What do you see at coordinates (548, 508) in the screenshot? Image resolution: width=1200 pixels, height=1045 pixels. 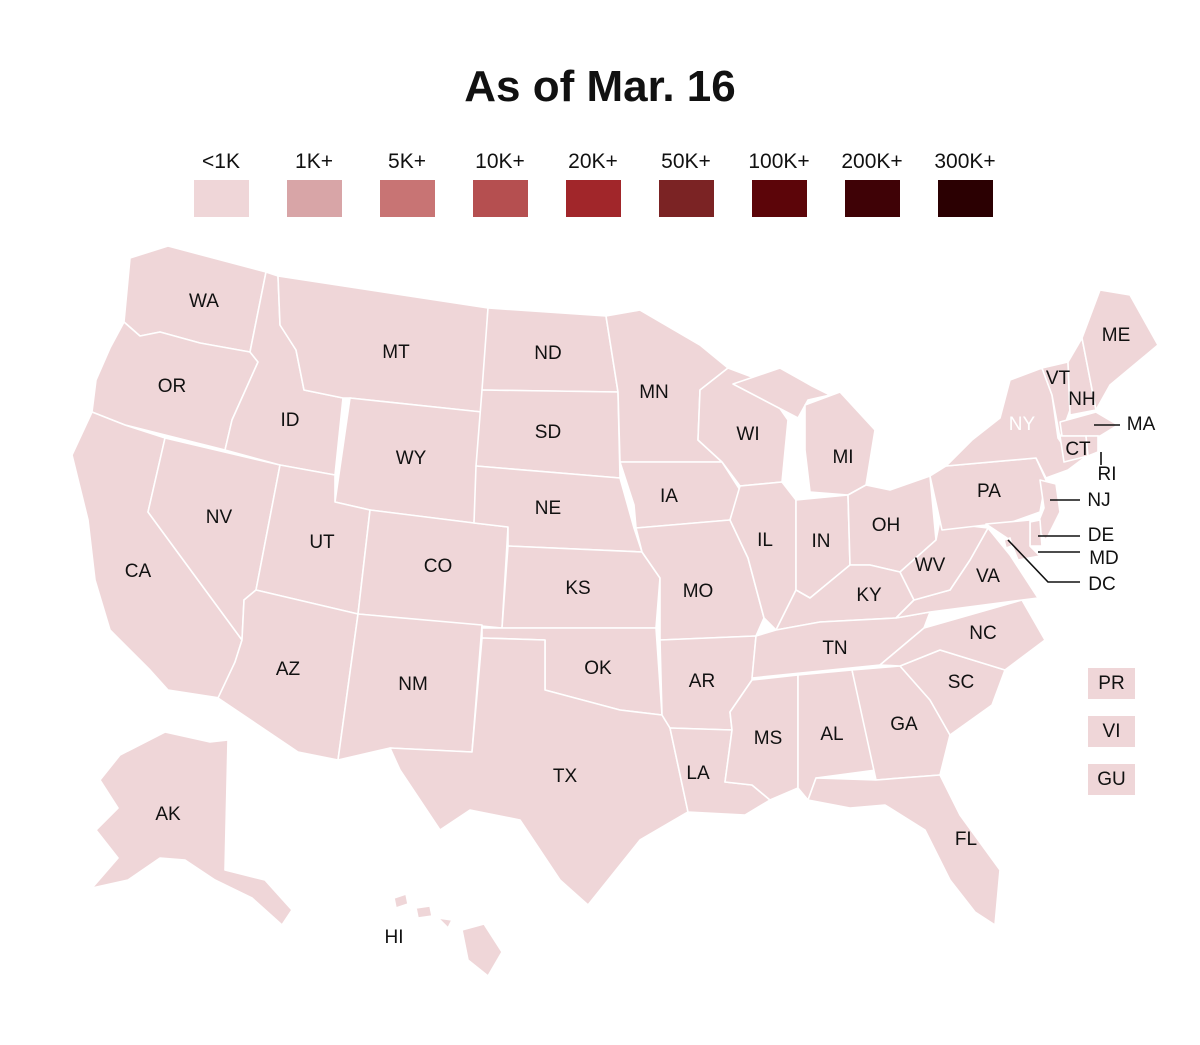 I see `state-label: NE` at bounding box center [548, 508].